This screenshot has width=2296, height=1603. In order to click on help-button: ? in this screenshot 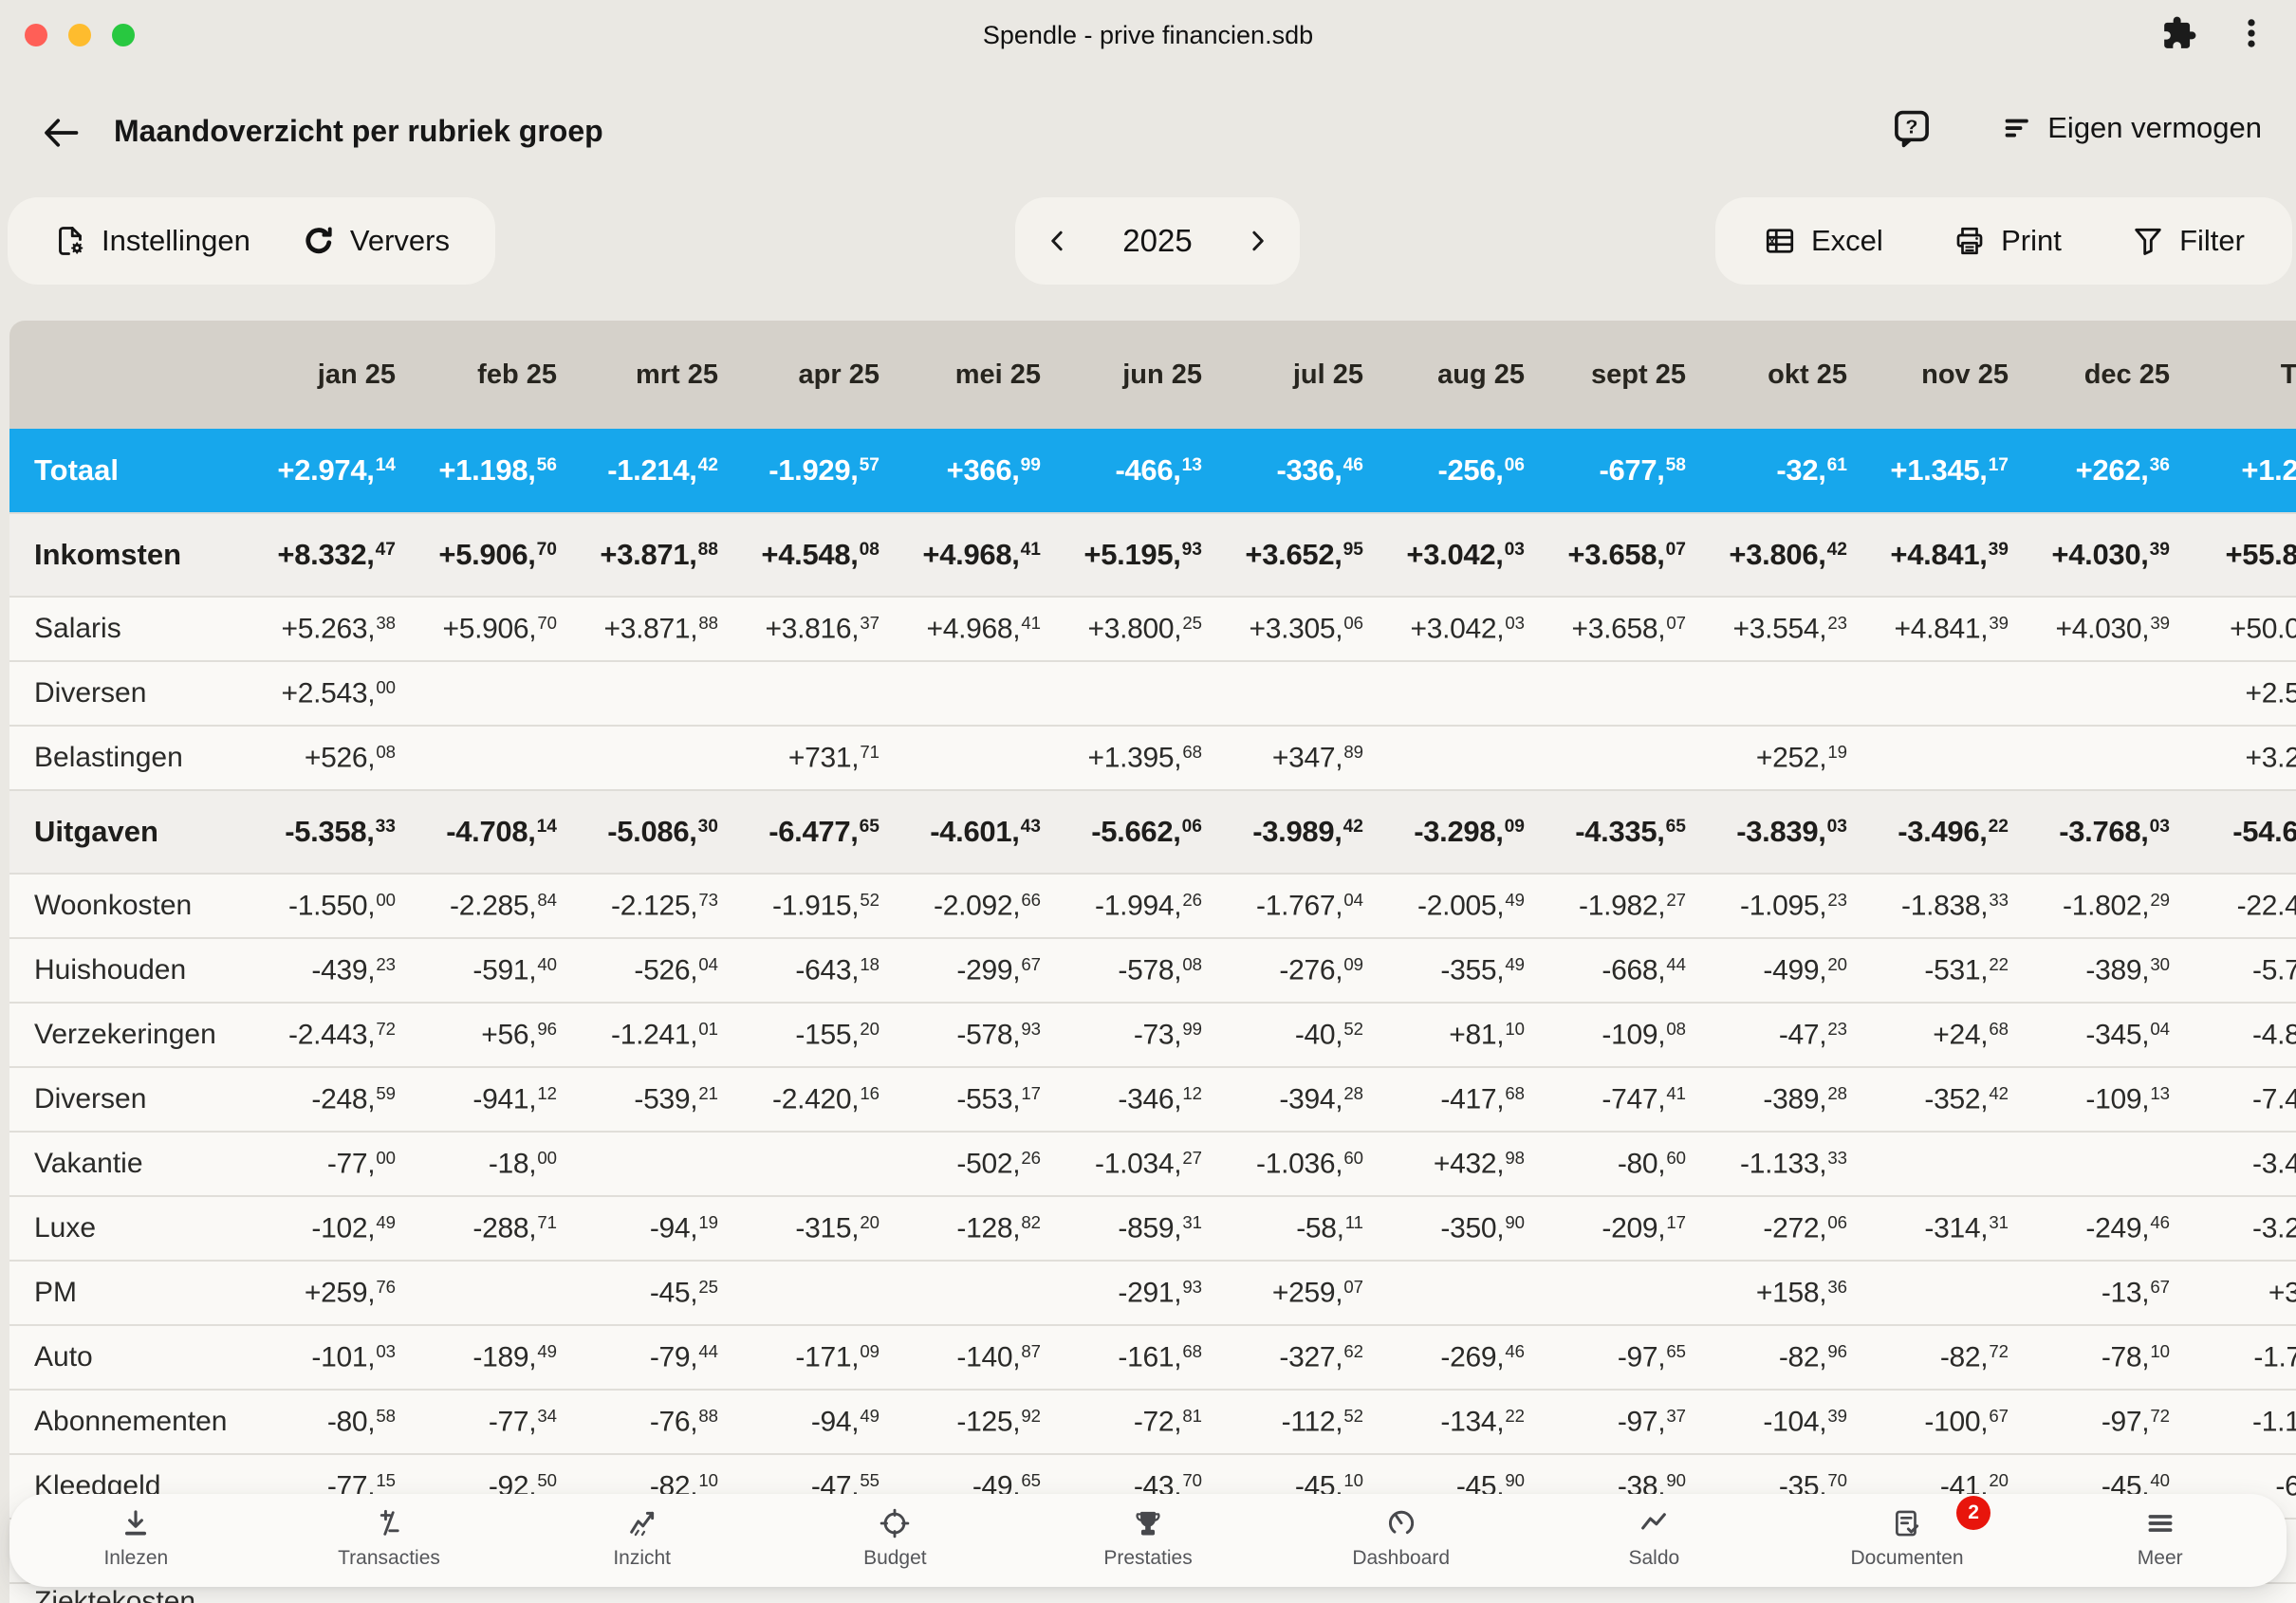, I will do `click(1912, 128)`.